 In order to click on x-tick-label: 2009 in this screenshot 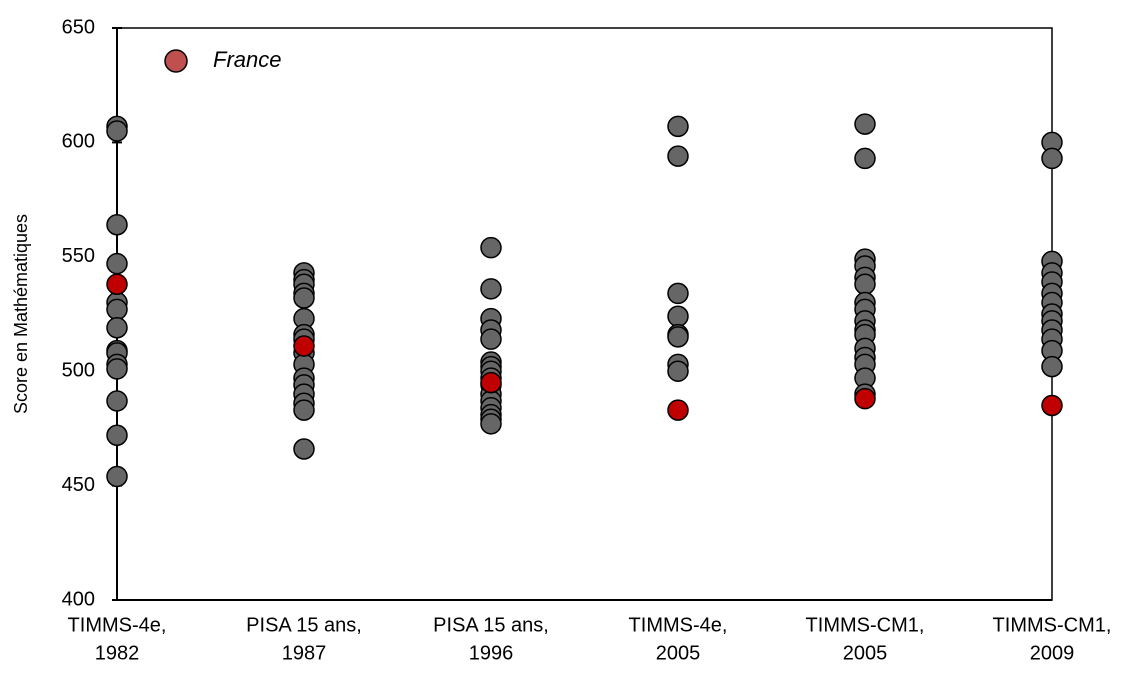, I will do `click(1052, 653)`.